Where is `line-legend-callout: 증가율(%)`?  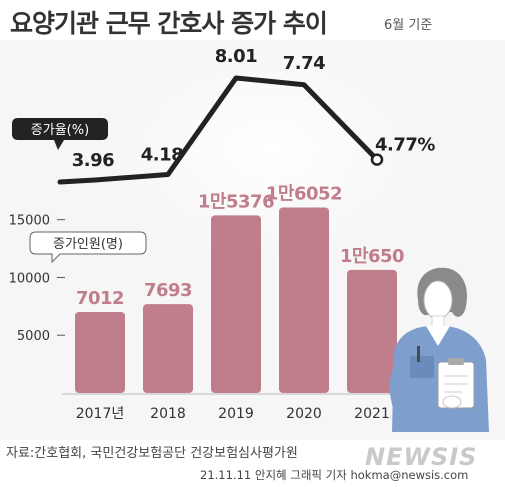
line-legend-callout: 증가율(%) is located at coordinates (60, 134).